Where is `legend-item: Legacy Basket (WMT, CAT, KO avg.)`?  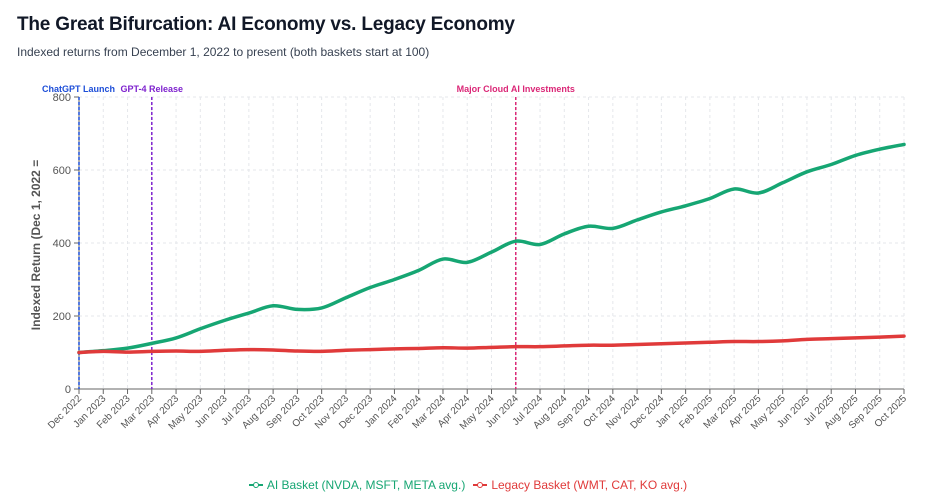
legend-item: Legacy Basket (WMT, CAT, KO avg.) is located at coordinates (580, 485).